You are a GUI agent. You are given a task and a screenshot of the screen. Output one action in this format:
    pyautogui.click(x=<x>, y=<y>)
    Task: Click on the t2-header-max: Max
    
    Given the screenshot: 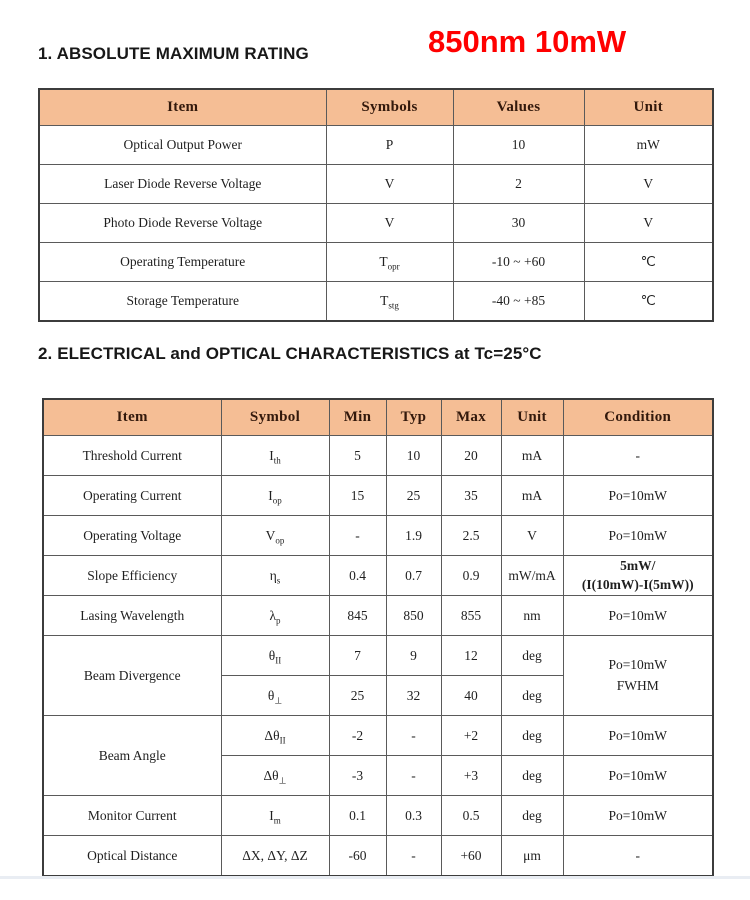 What is the action you would take?
    pyautogui.click(x=471, y=417)
    